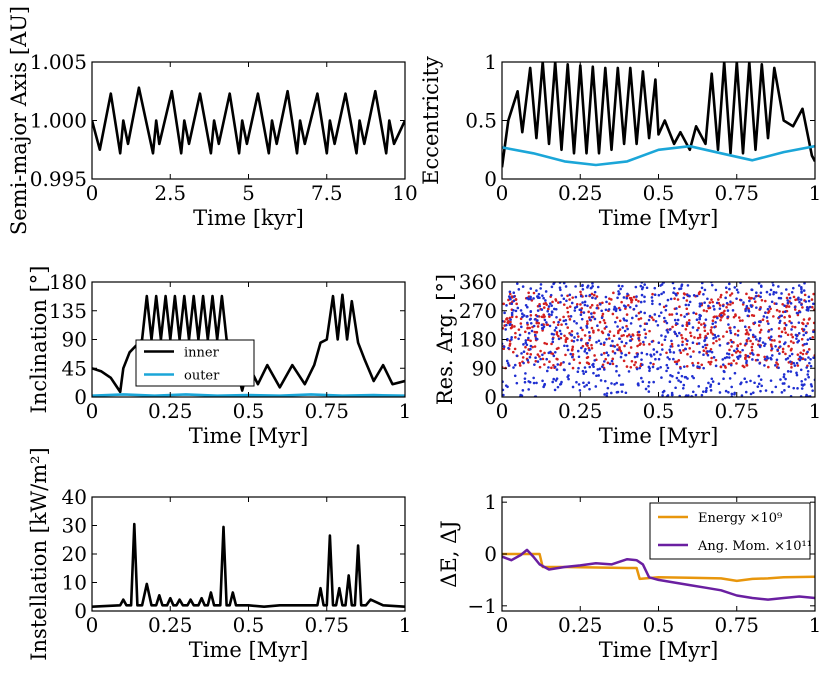 This screenshot has height=677, width=830. Describe the element at coordinates (736, 625) in the screenshot. I see `x-tick-label: 0.75` at that location.